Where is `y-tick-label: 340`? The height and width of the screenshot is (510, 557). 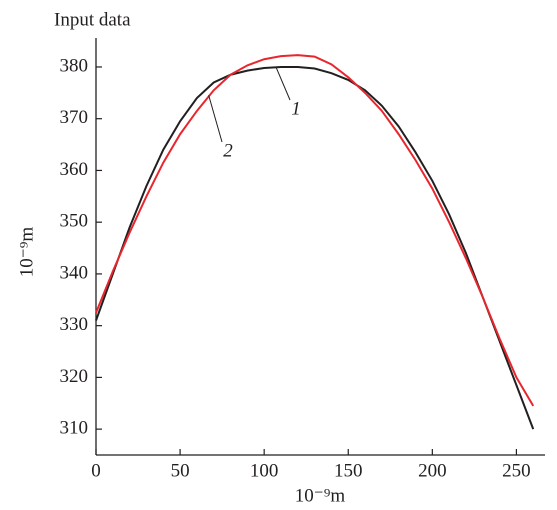
y-tick-label: 340 is located at coordinates (74, 272).